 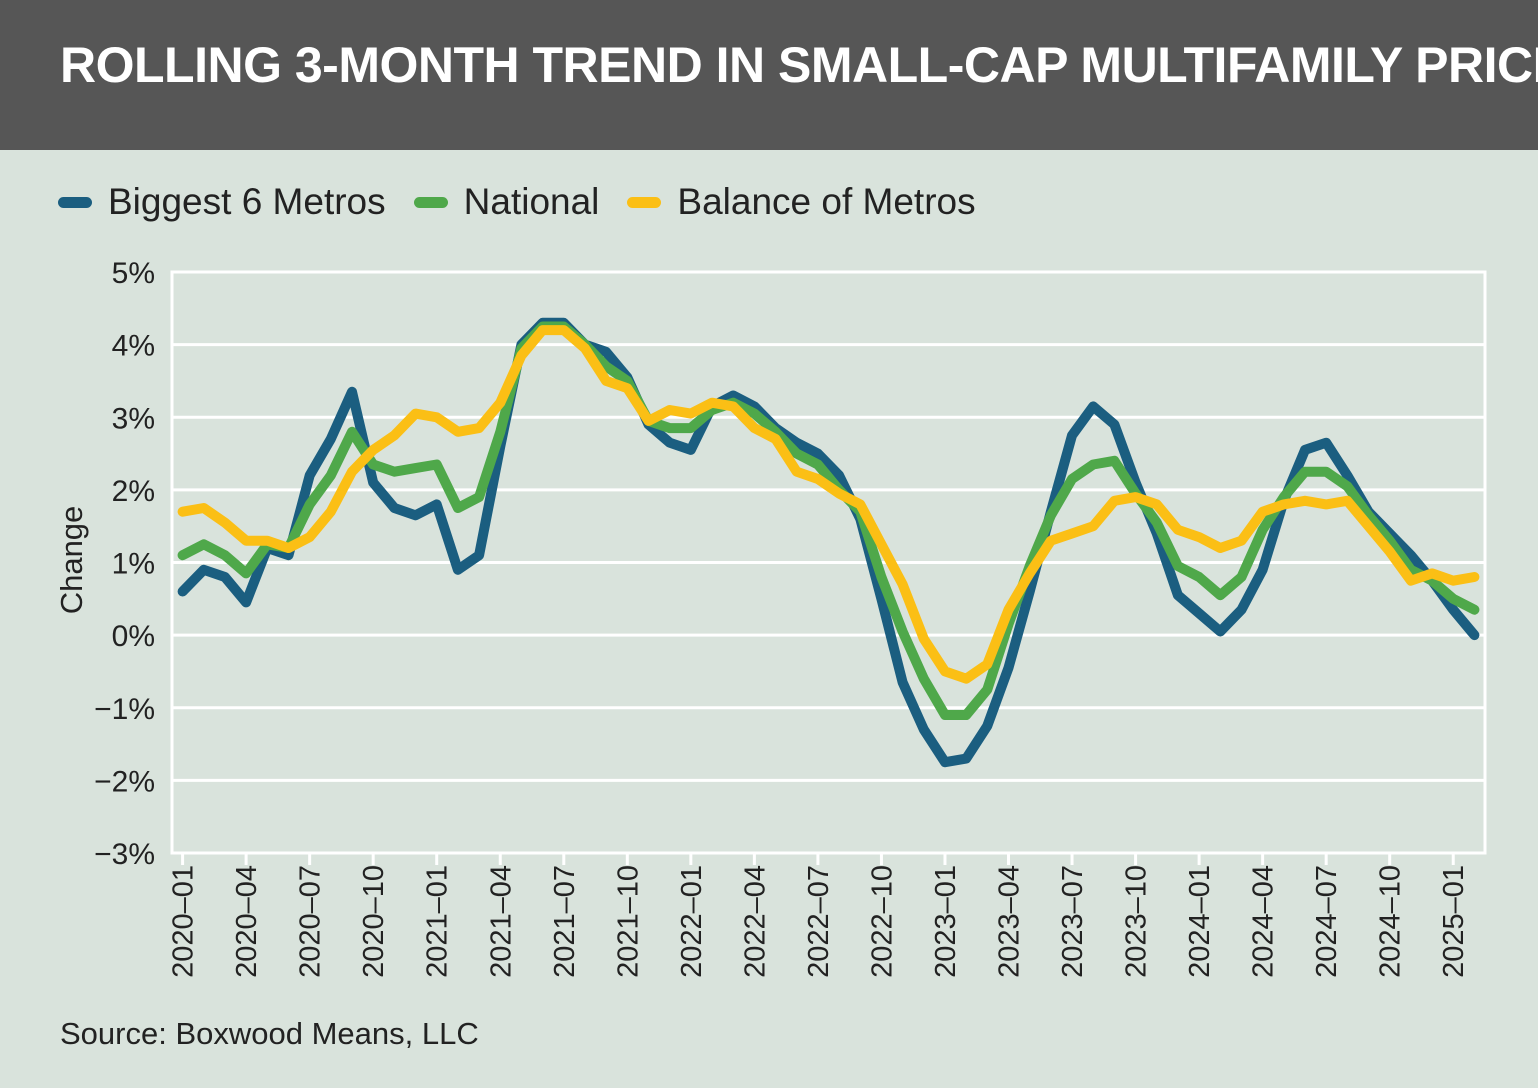 I want to click on x-tick-label: 2022–07, so click(x=819, y=921).